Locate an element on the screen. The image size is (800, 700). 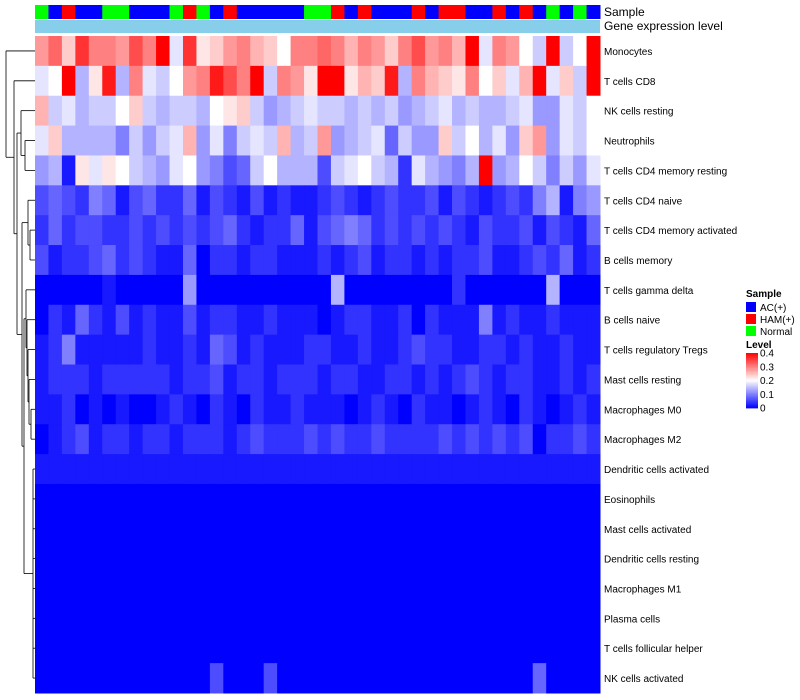
legend-entry-label: HAM(+) is located at coordinates (777, 320).